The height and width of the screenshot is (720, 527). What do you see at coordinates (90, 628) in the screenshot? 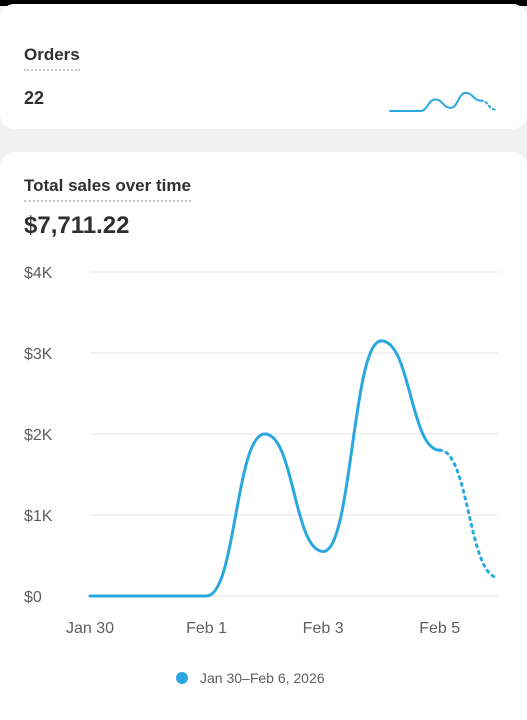
I see `x-tick-label: Jan 30` at bounding box center [90, 628].